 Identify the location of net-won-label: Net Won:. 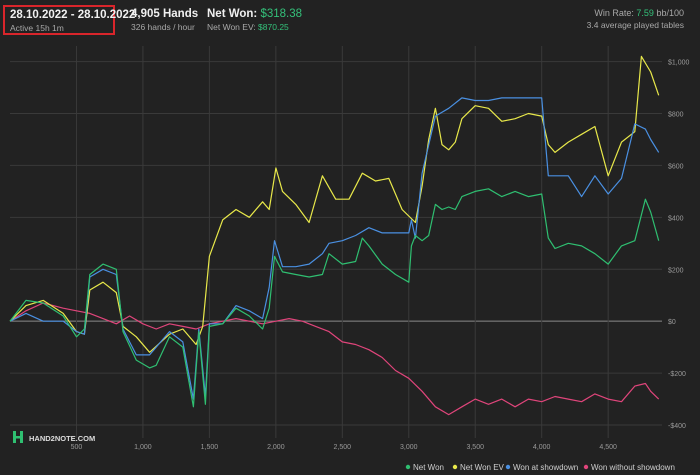
(232, 14).